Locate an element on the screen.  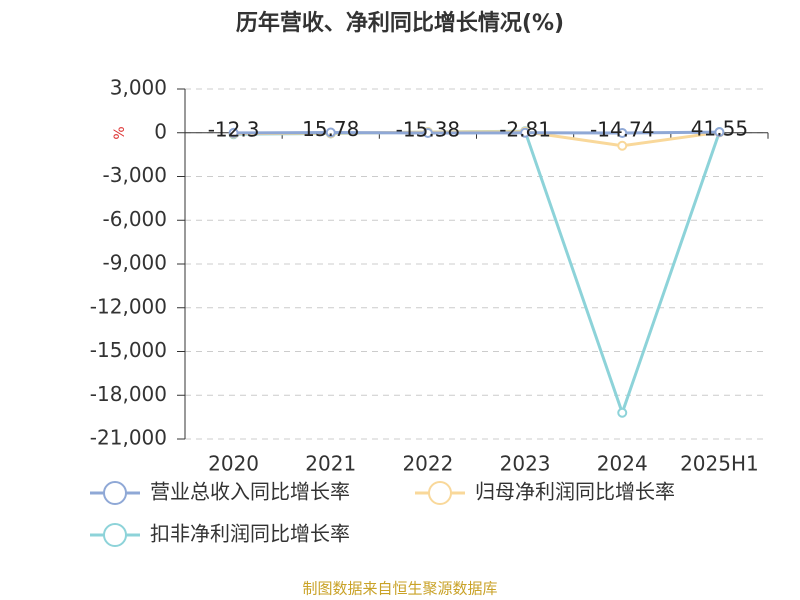
data-label: -14.74 is located at coordinates (622, 129).